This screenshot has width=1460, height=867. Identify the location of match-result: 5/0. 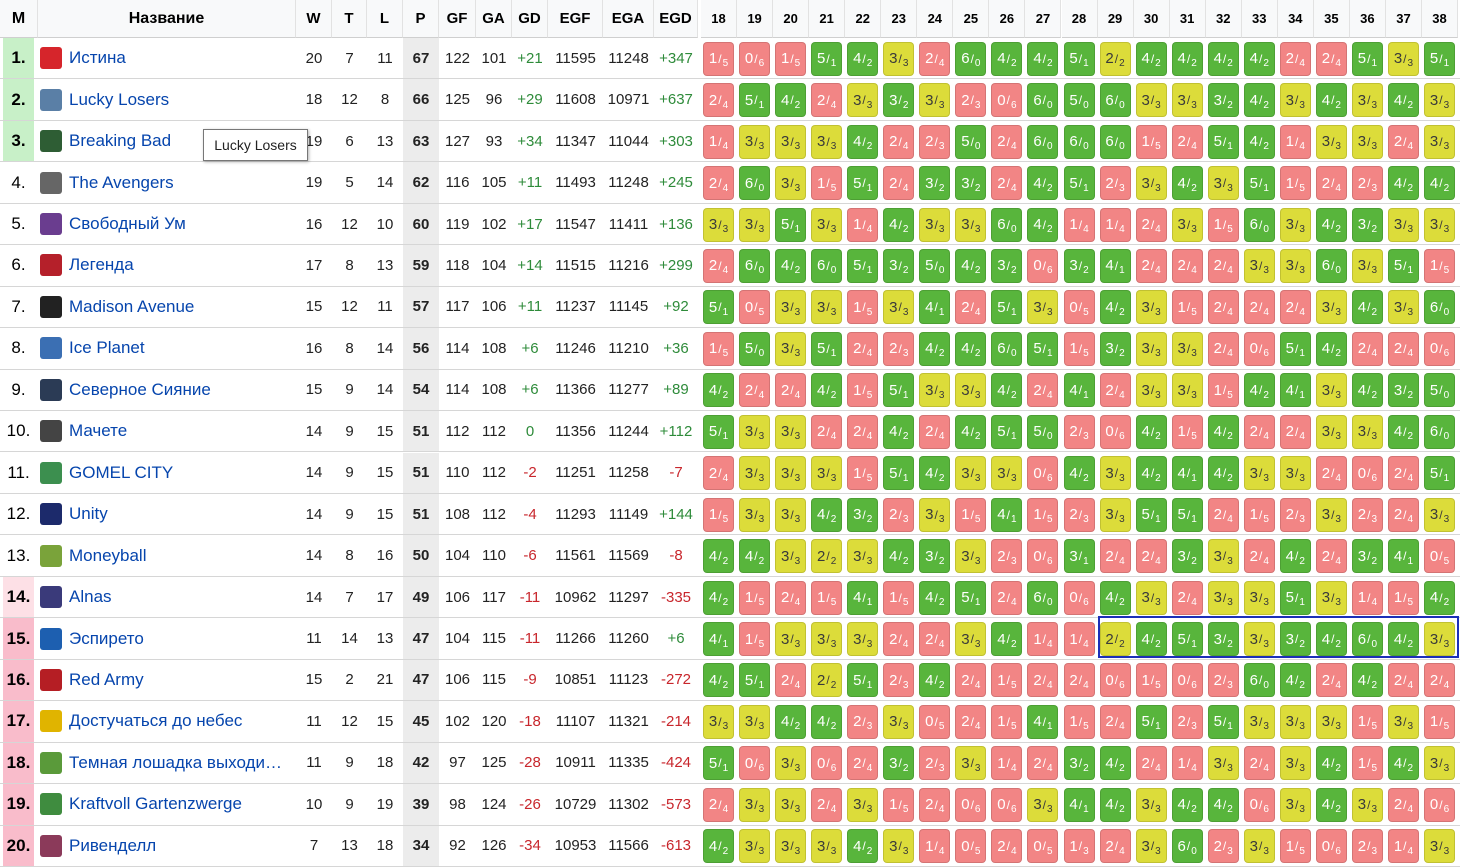
(1079, 100).